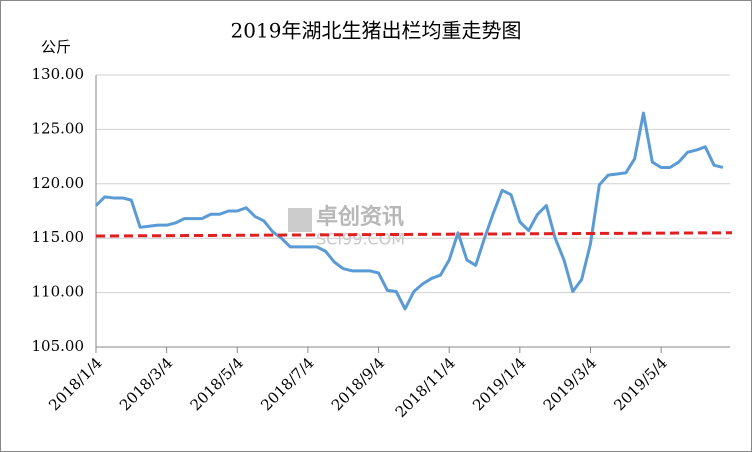 The image size is (752, 452). I want to click on chart-title: 2019年湖北生猪出栏均重走势图, so click(376, 31).